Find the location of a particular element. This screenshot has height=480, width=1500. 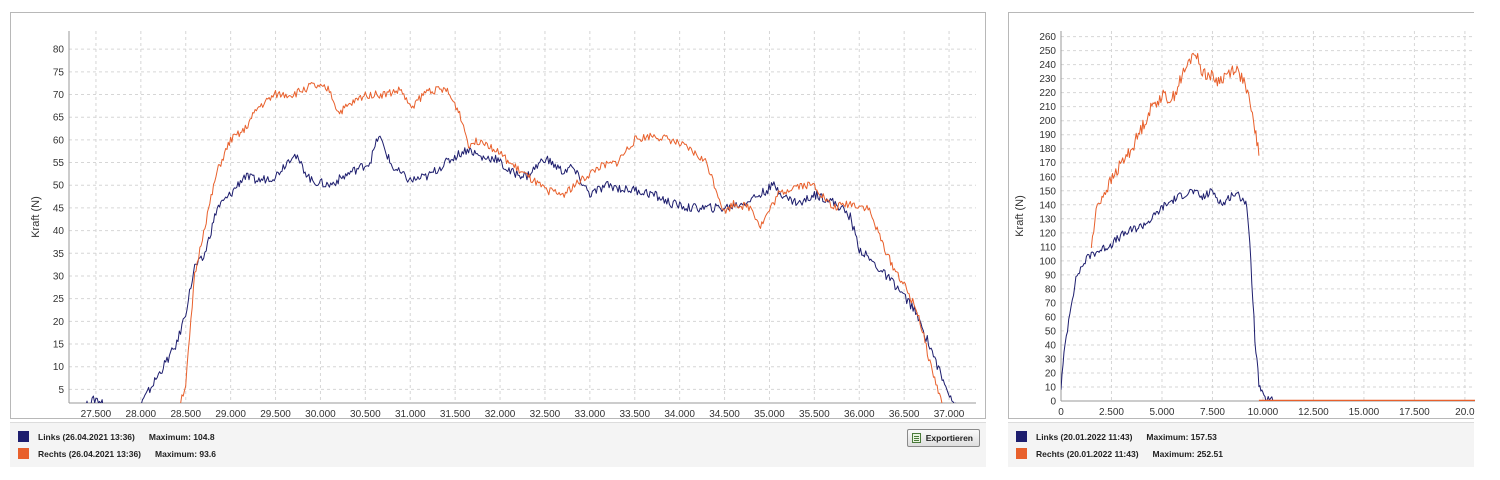

y-tick-label-right: 140 is located at coordinates (1047, 205).